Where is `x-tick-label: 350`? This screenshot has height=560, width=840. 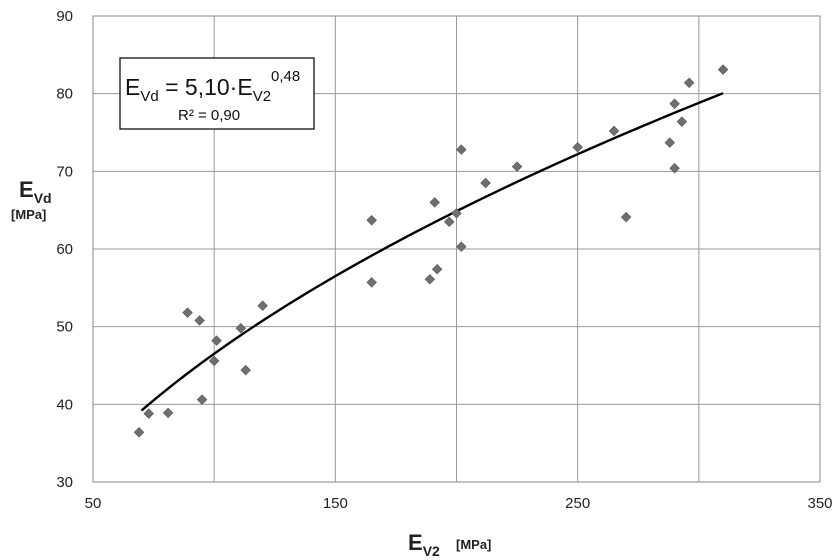
x-tick-label: 350 is located at coordinates (819, 503).